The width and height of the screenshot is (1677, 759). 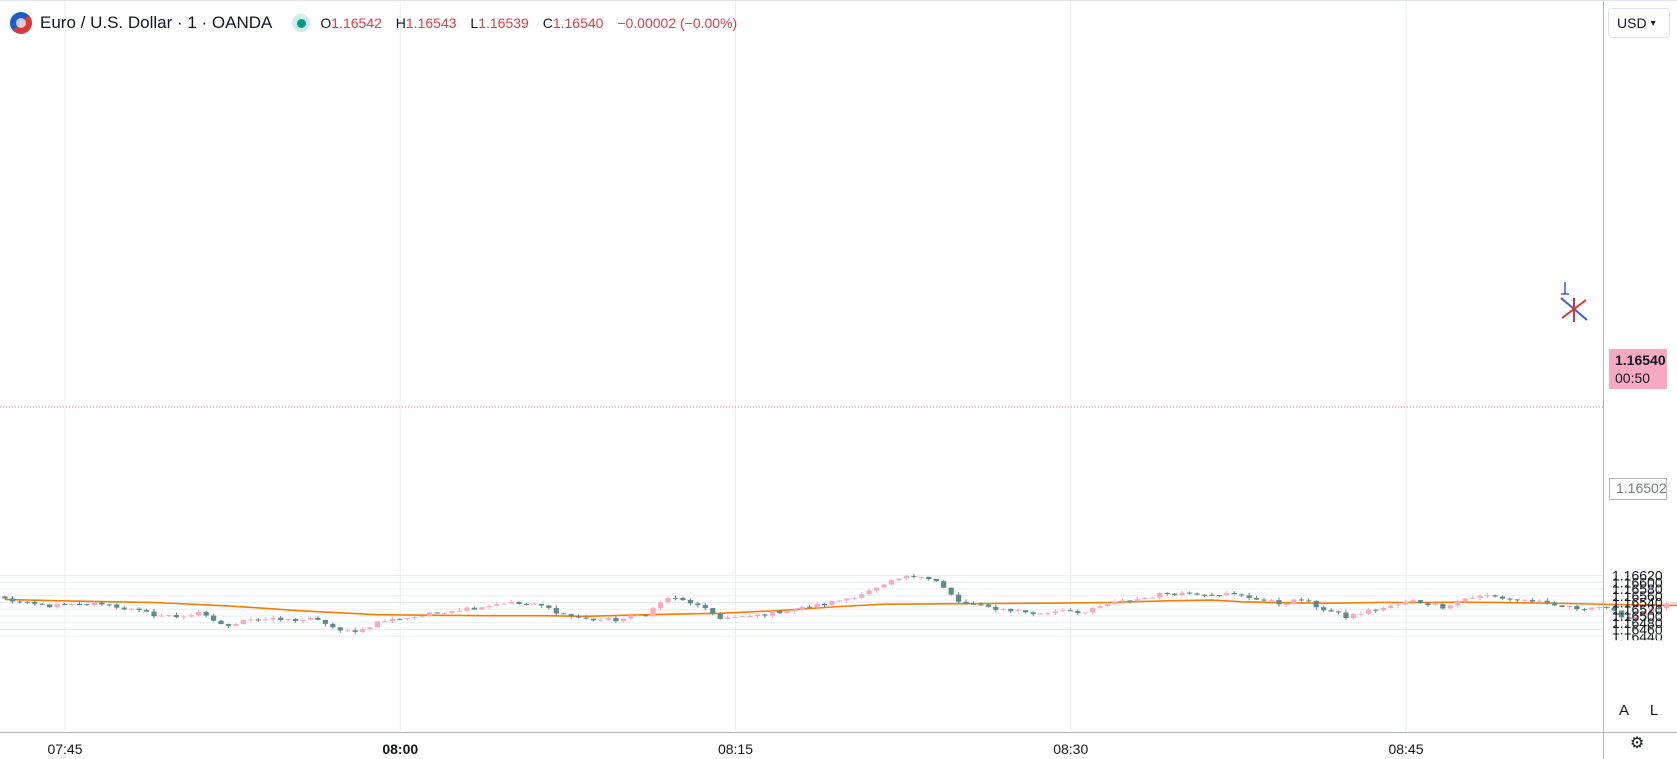 What do you see at coordinates (156, 22) in the screenshot?
I see `symbol-title: Euro / U.S. Dollar · 1 · OANDA` at bounding box center [156, 22].